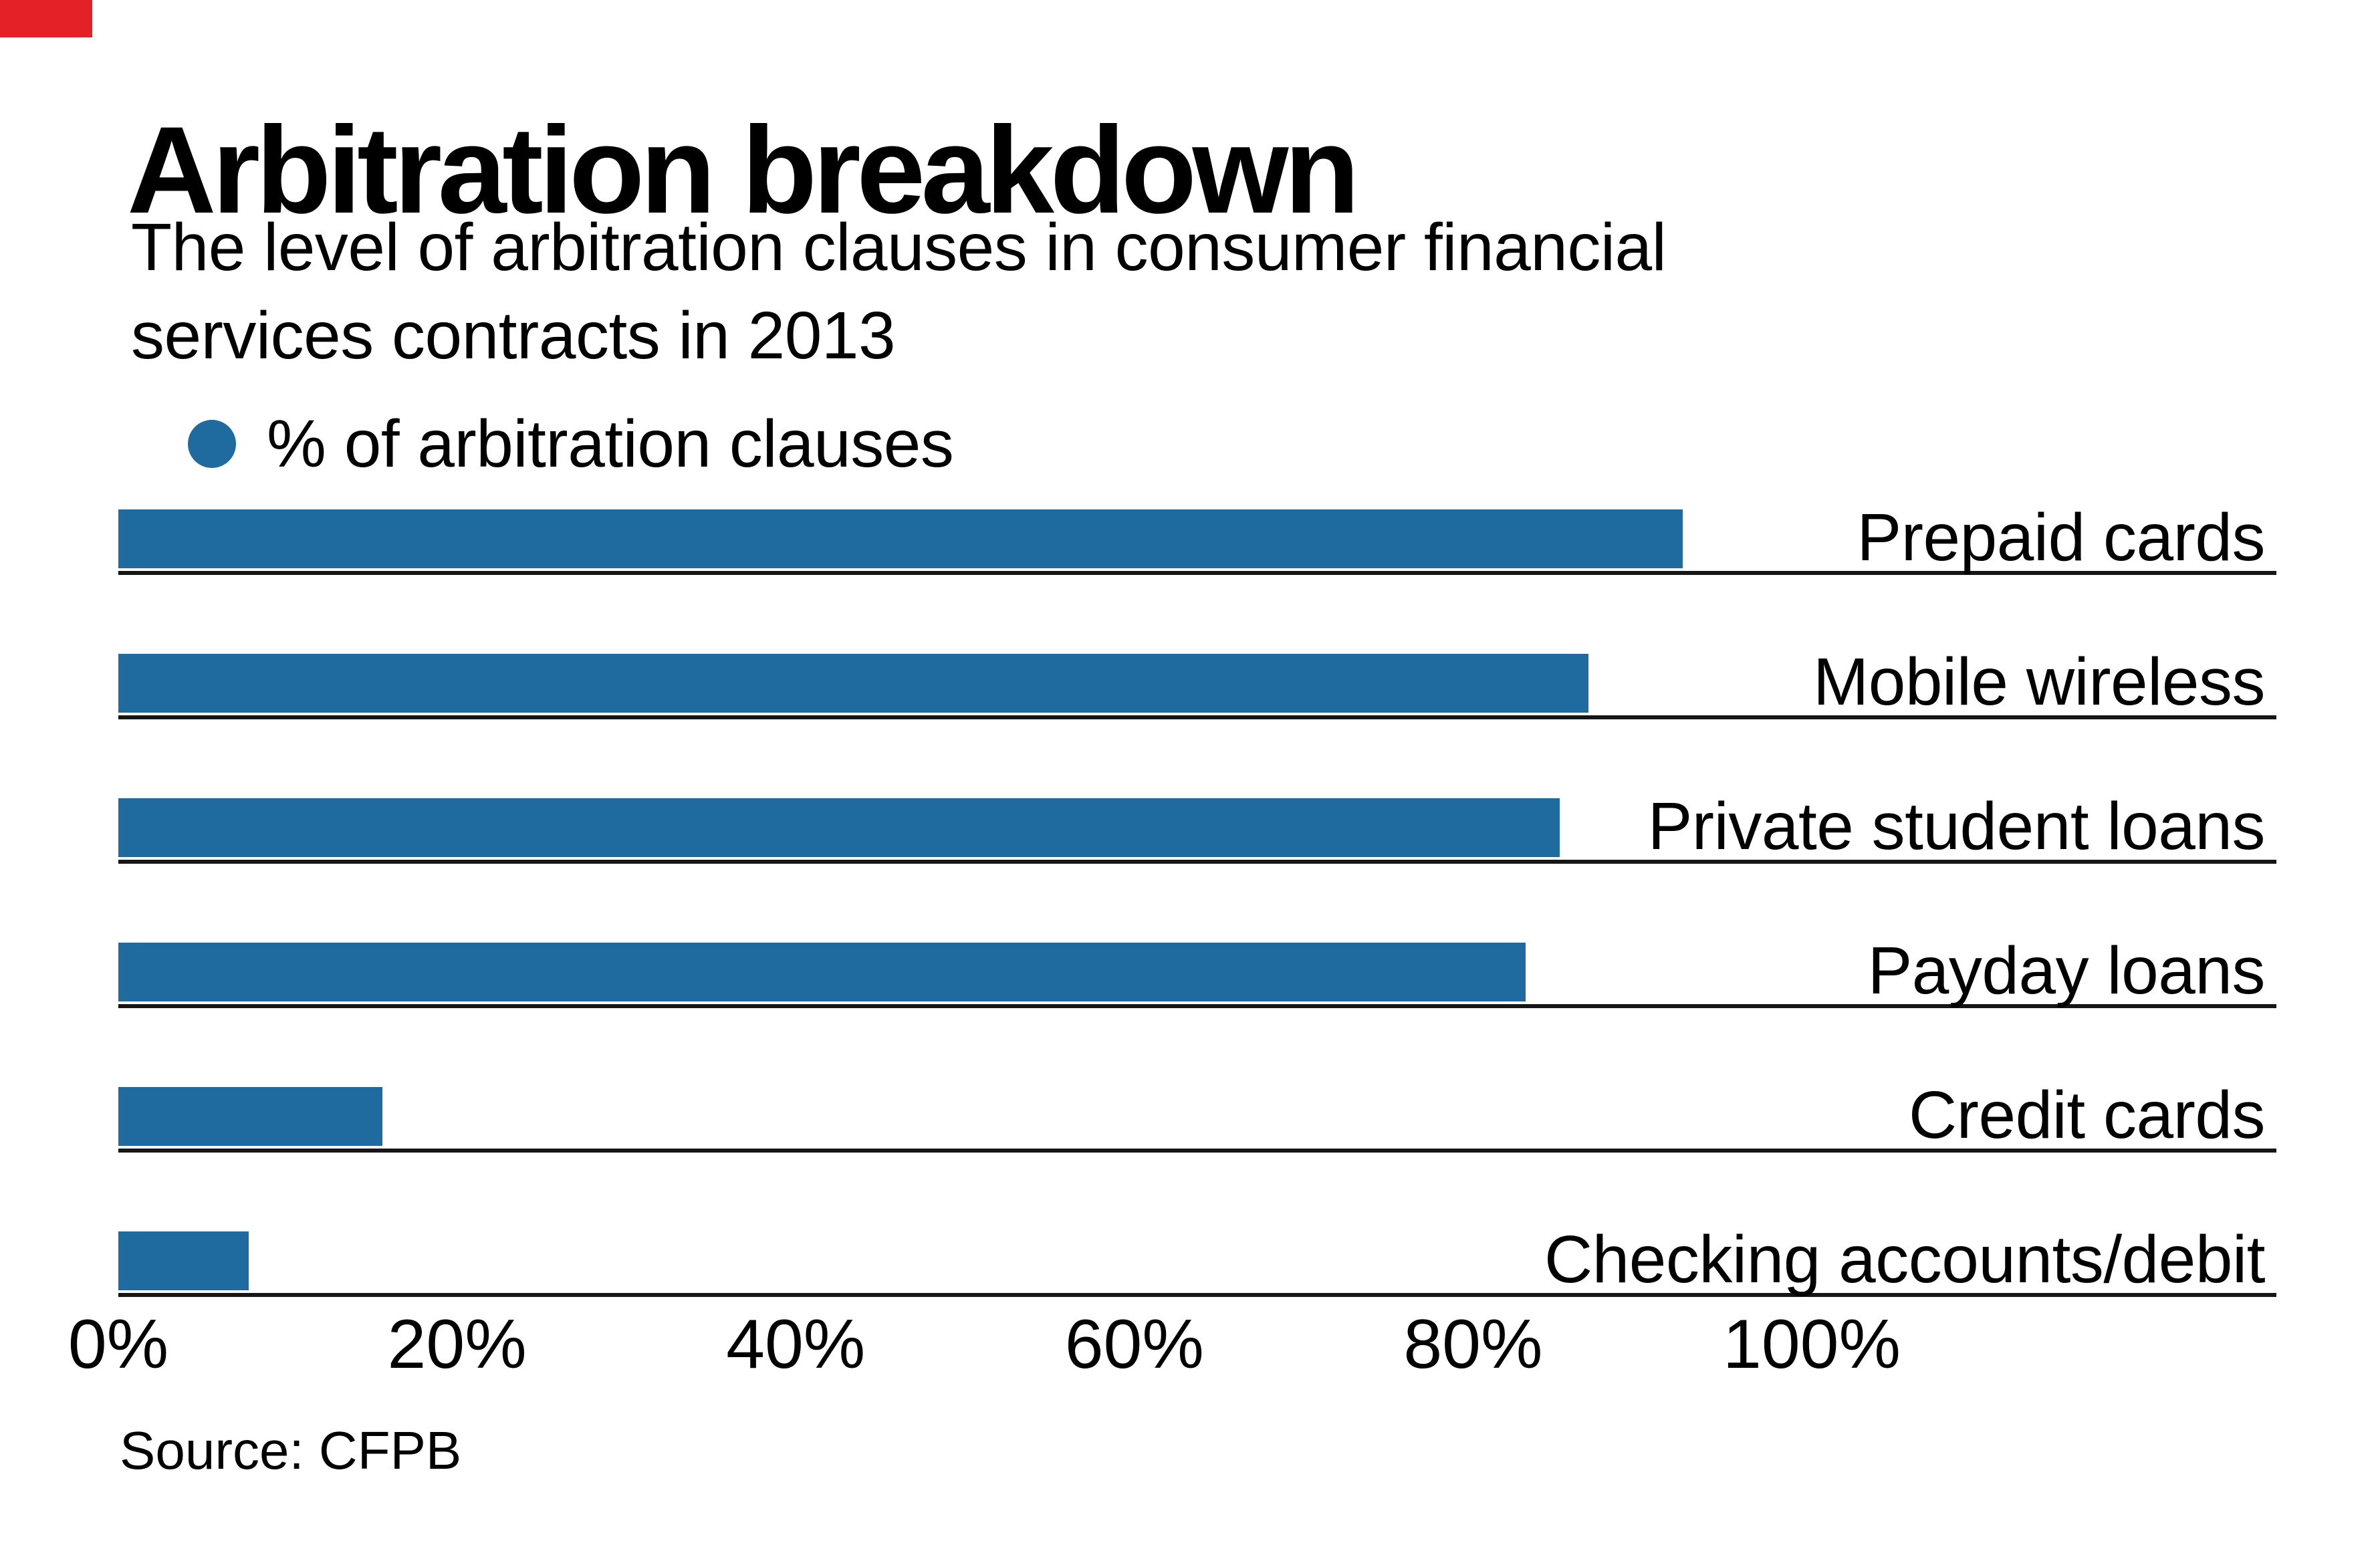 The image size is (2380, 1551). Describe the element at coordinates (2039, 681) in the screenshot. I see `category-label: Mobile wireless` at that location.